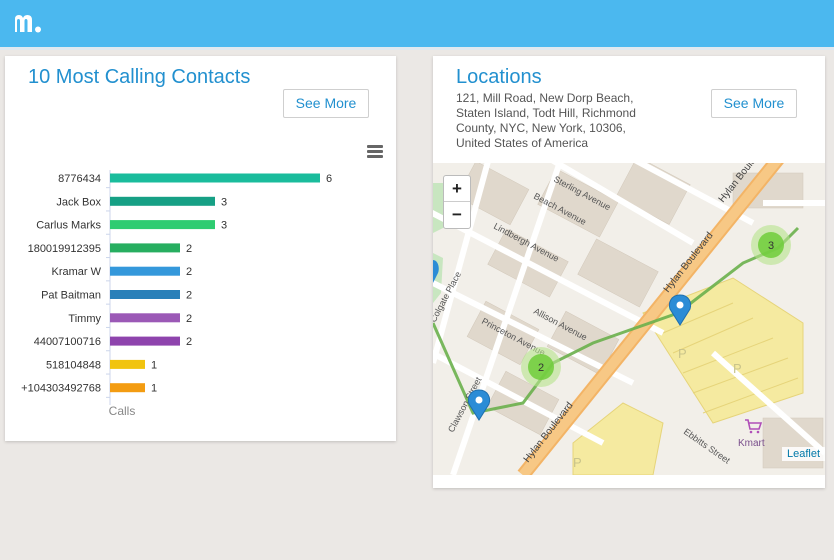  Describe the element at coordinates (329, 179) in the screenshot. I see `chart-data-label: 6` at that location.